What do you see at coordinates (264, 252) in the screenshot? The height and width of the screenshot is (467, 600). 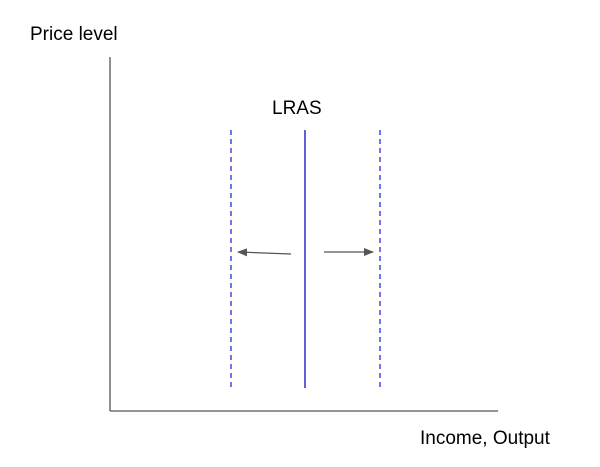 I see `shift-left-arrow` at bounding box center [264, 252].